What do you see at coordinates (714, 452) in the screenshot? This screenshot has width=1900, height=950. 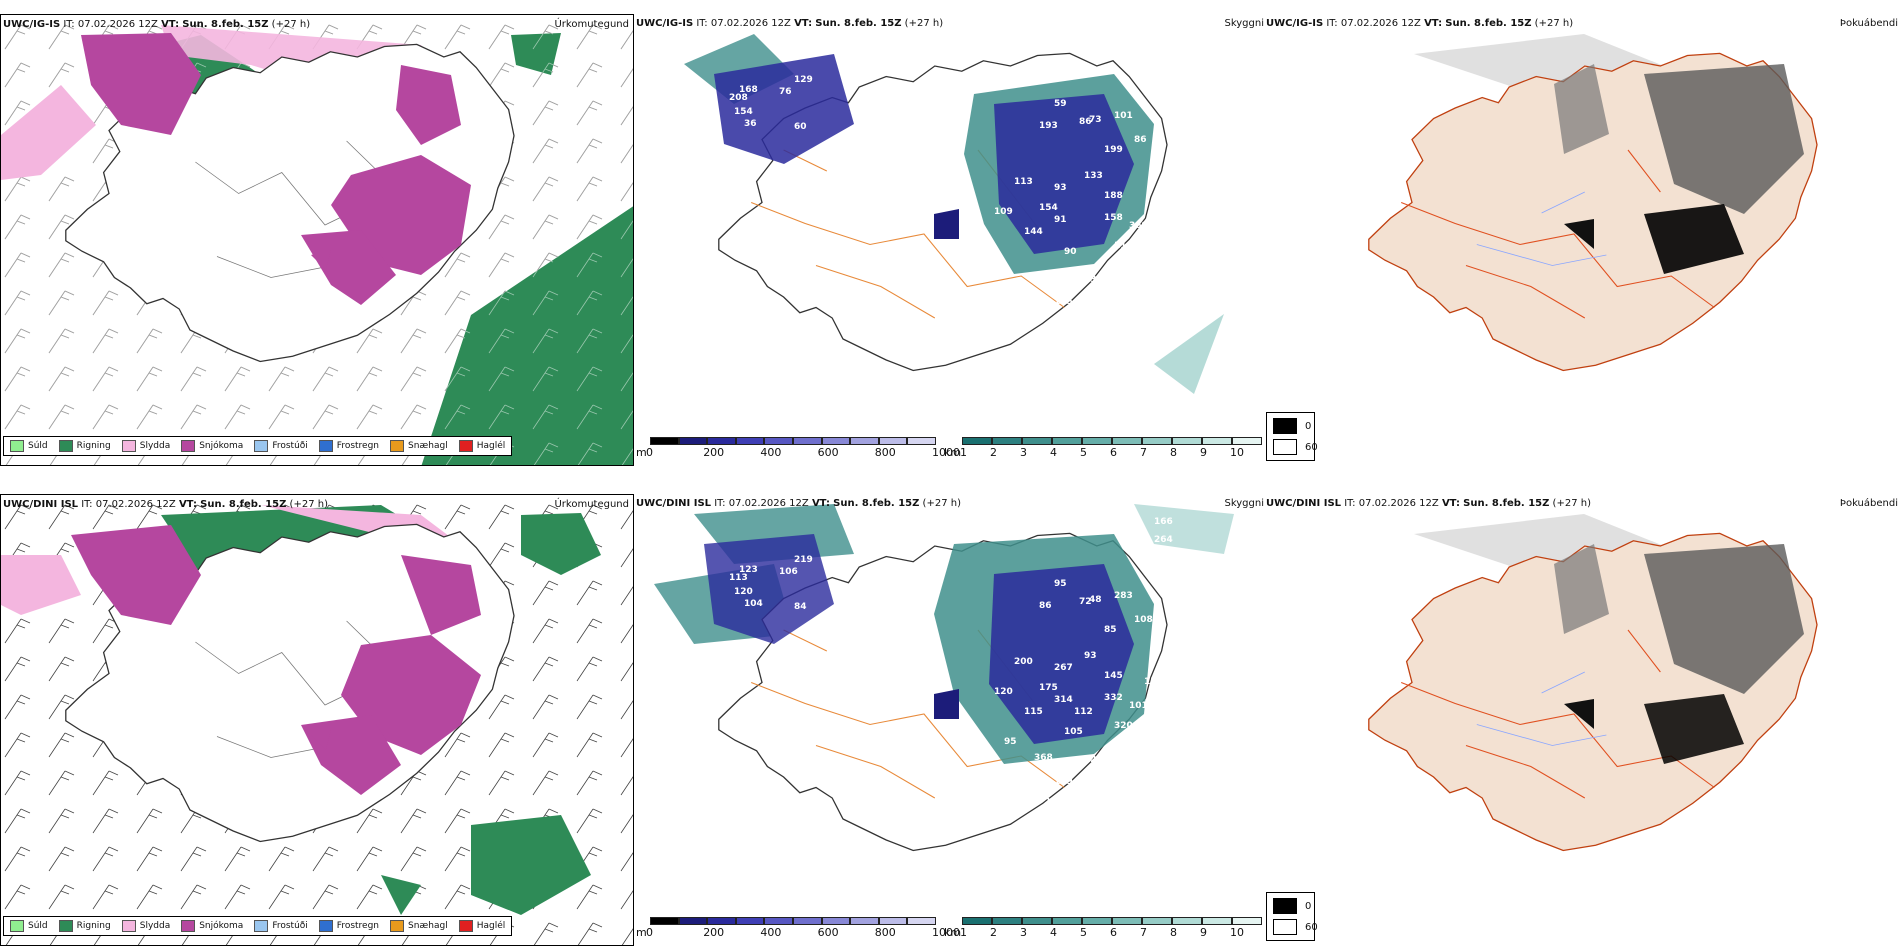 I see `colorbar-tick: 200` at bounding box center [714, 452].